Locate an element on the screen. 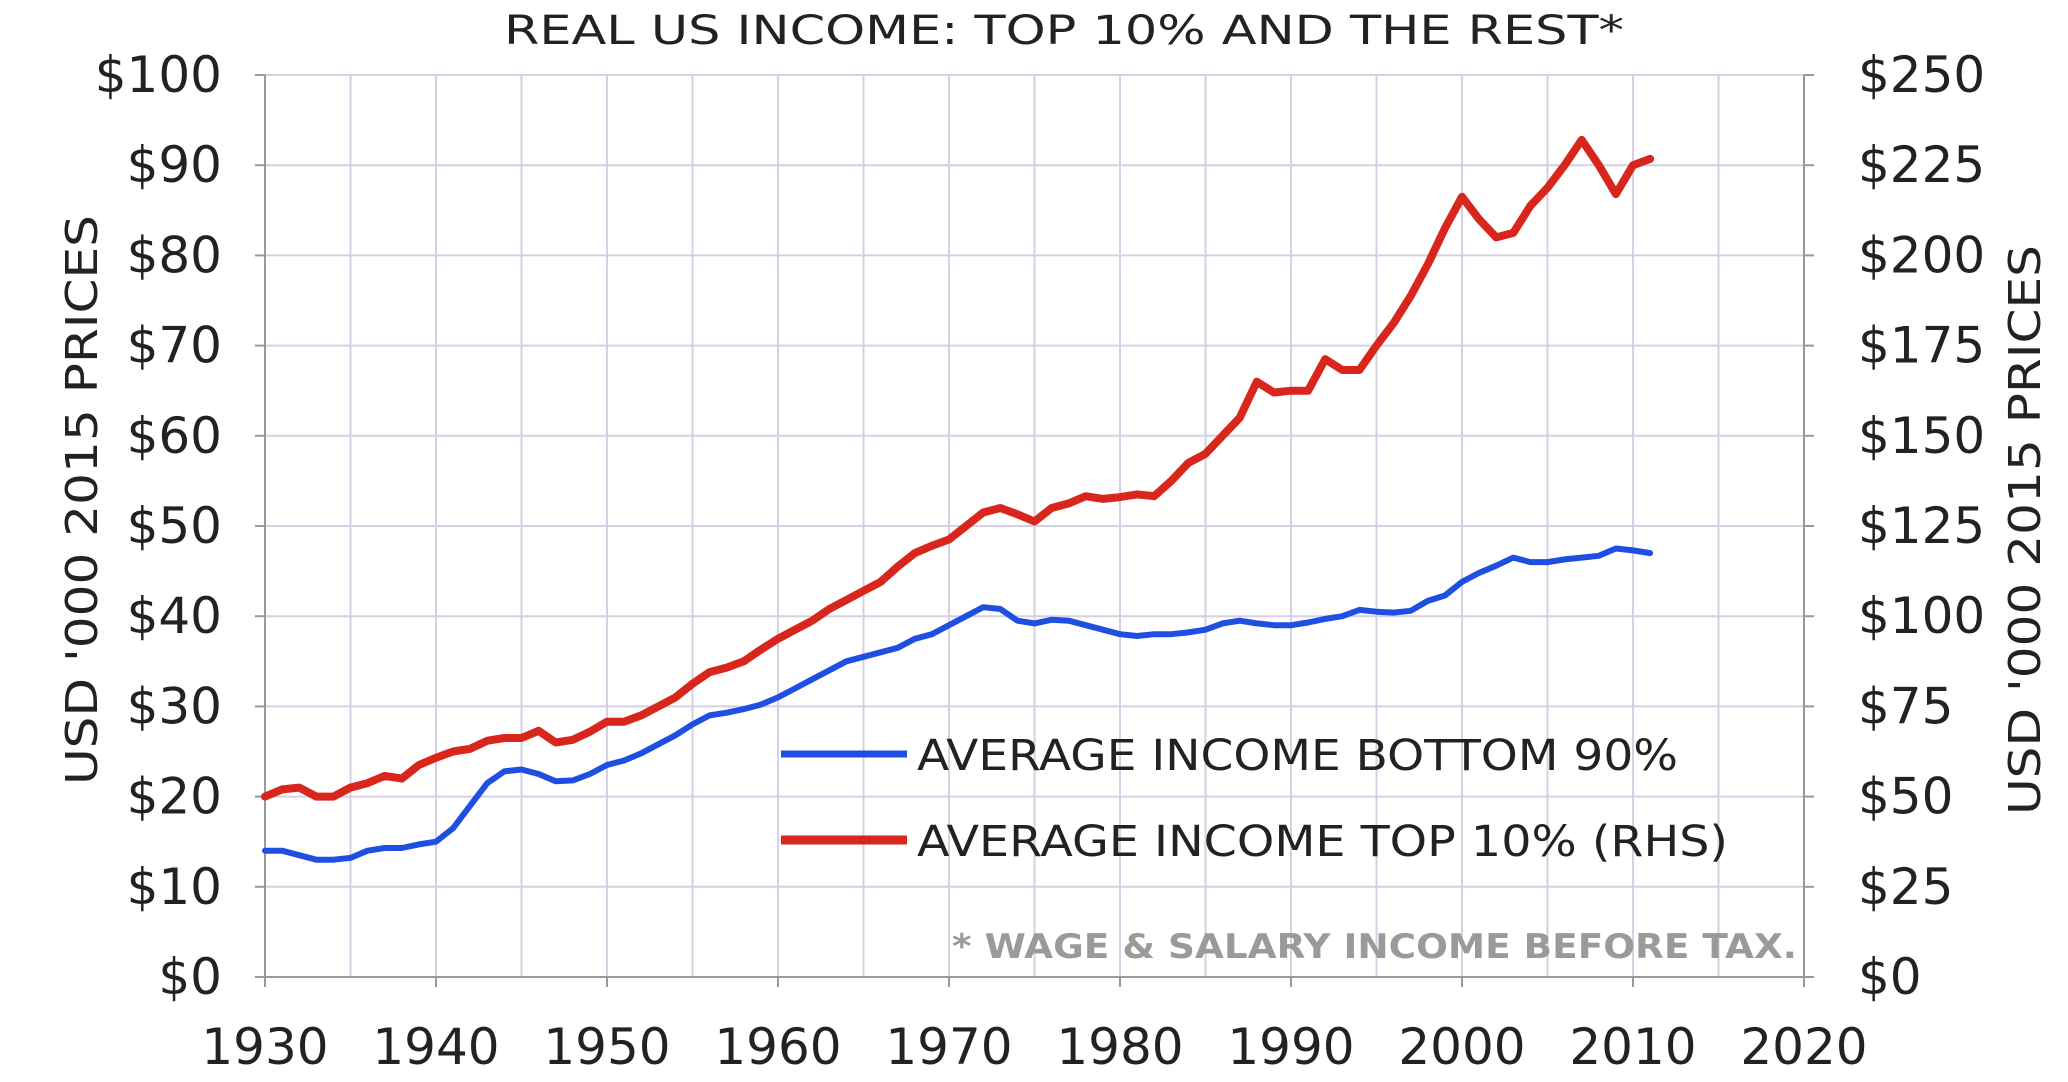  y-tick-label-left: $10 is located at coordinates (174, 887).